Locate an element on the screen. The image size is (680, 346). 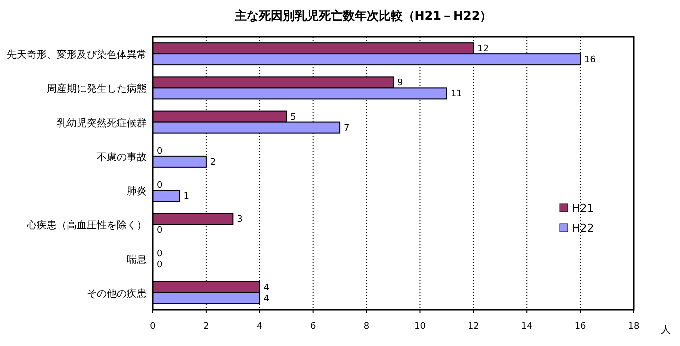
x-axis-title: 人 is located at coordinates (666, 330).